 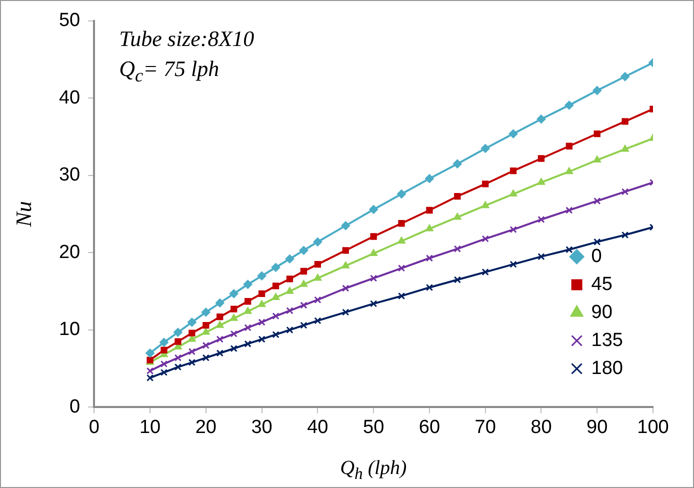 What do you see at coordinates (601, 284) in the screenshot?
I see `legend-label: 45` at bounding box center [601, 284].